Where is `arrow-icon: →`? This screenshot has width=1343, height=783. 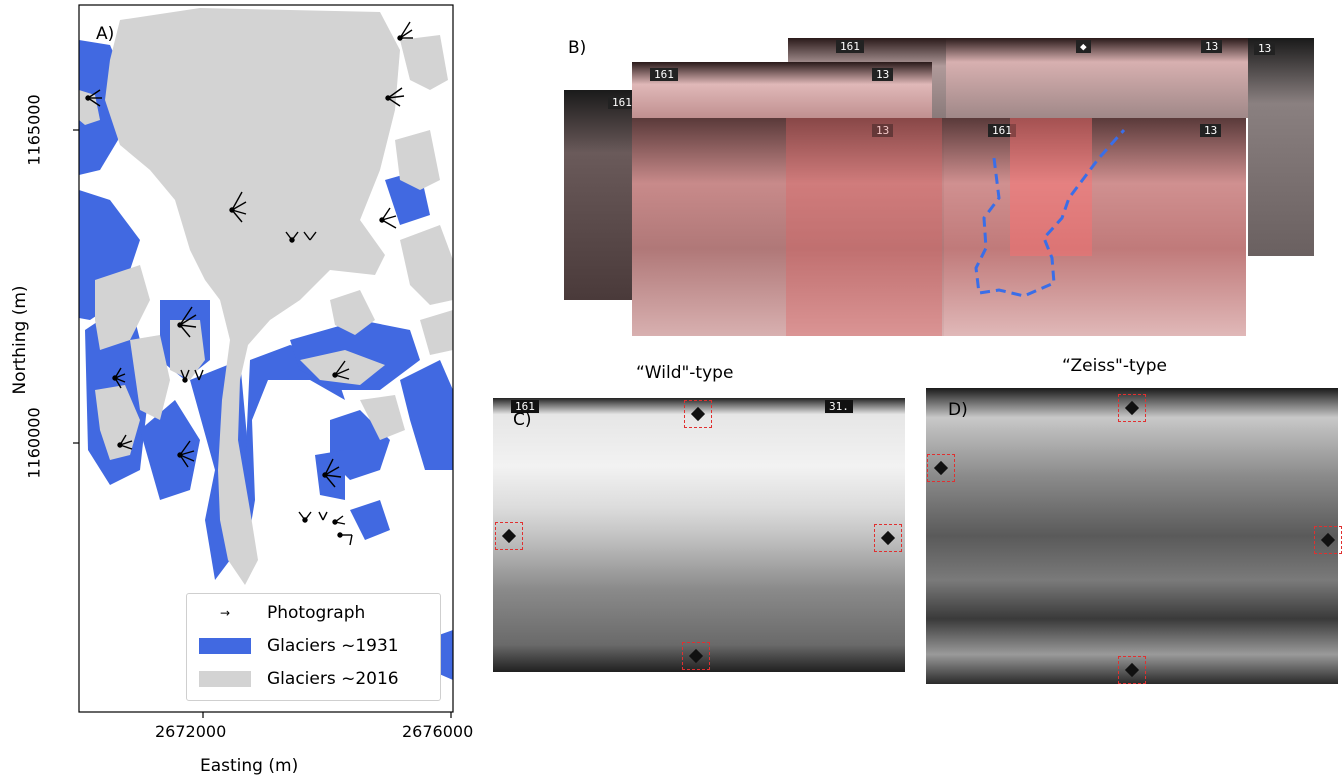
arrow-icon: → is located at coordinates (225, 613).